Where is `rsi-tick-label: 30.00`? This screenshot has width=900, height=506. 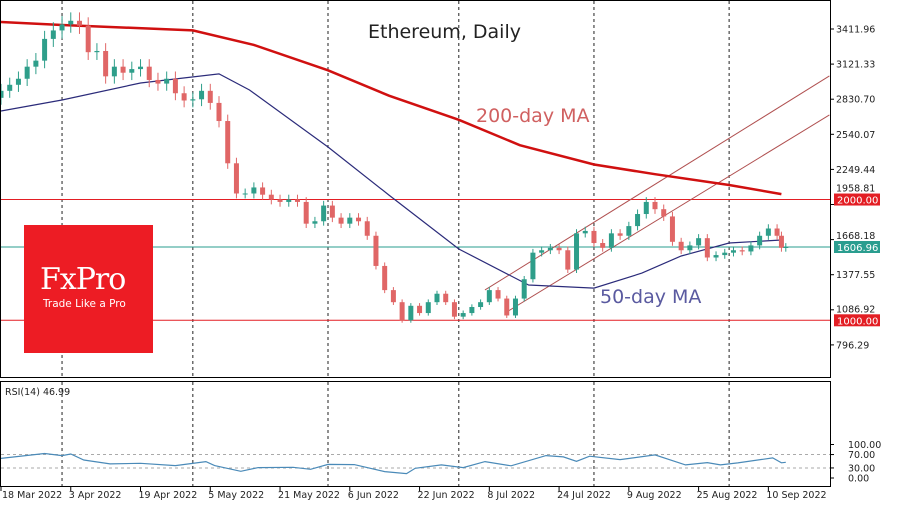
rsi-tick-label: 30.00 is located at coordinates (861, 468).